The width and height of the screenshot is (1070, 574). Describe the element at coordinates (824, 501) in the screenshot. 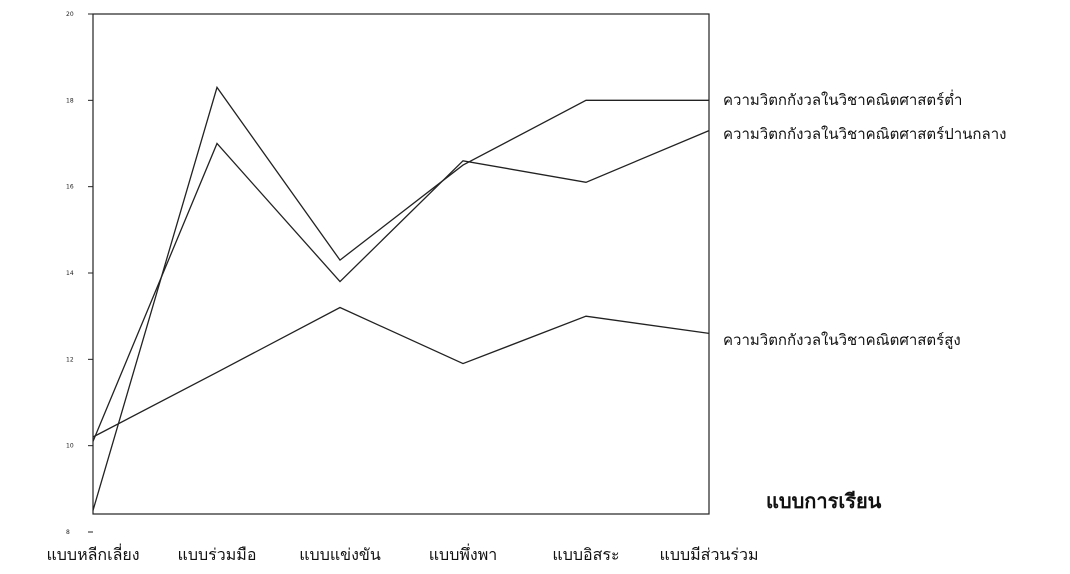

I see `x-axis-label: แบบการเรียน` at that location.